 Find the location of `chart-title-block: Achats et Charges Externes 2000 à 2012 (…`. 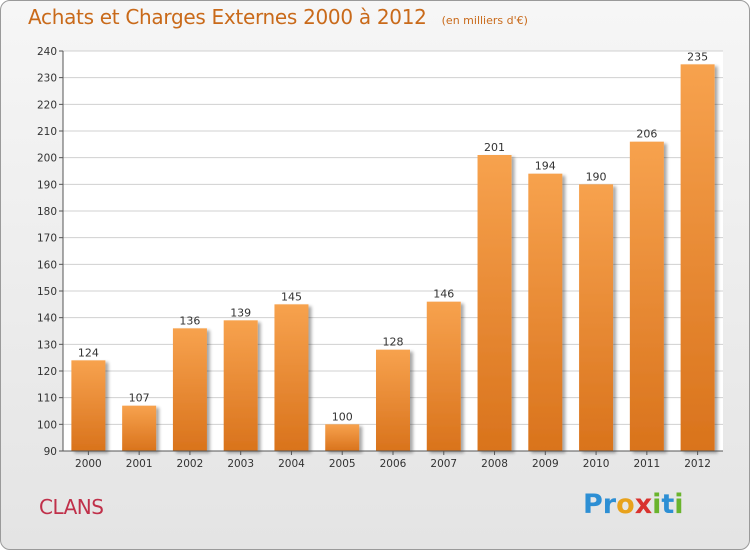

chart-title-block: Achats et Charges Externes 2000 à 2012 (… is located at coordinates (278, 17).